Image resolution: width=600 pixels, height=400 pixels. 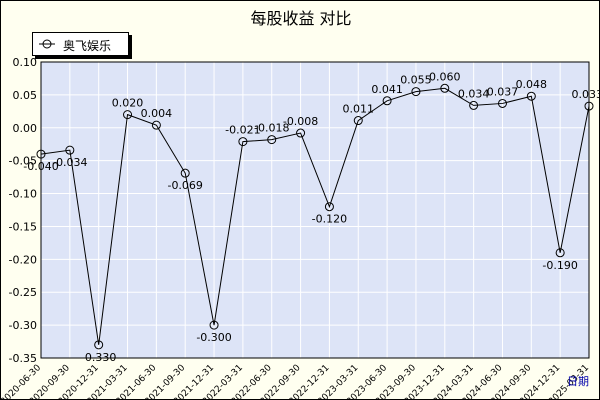 I want to click on y-tick-label: -0.15, so click(x=23, y=226).